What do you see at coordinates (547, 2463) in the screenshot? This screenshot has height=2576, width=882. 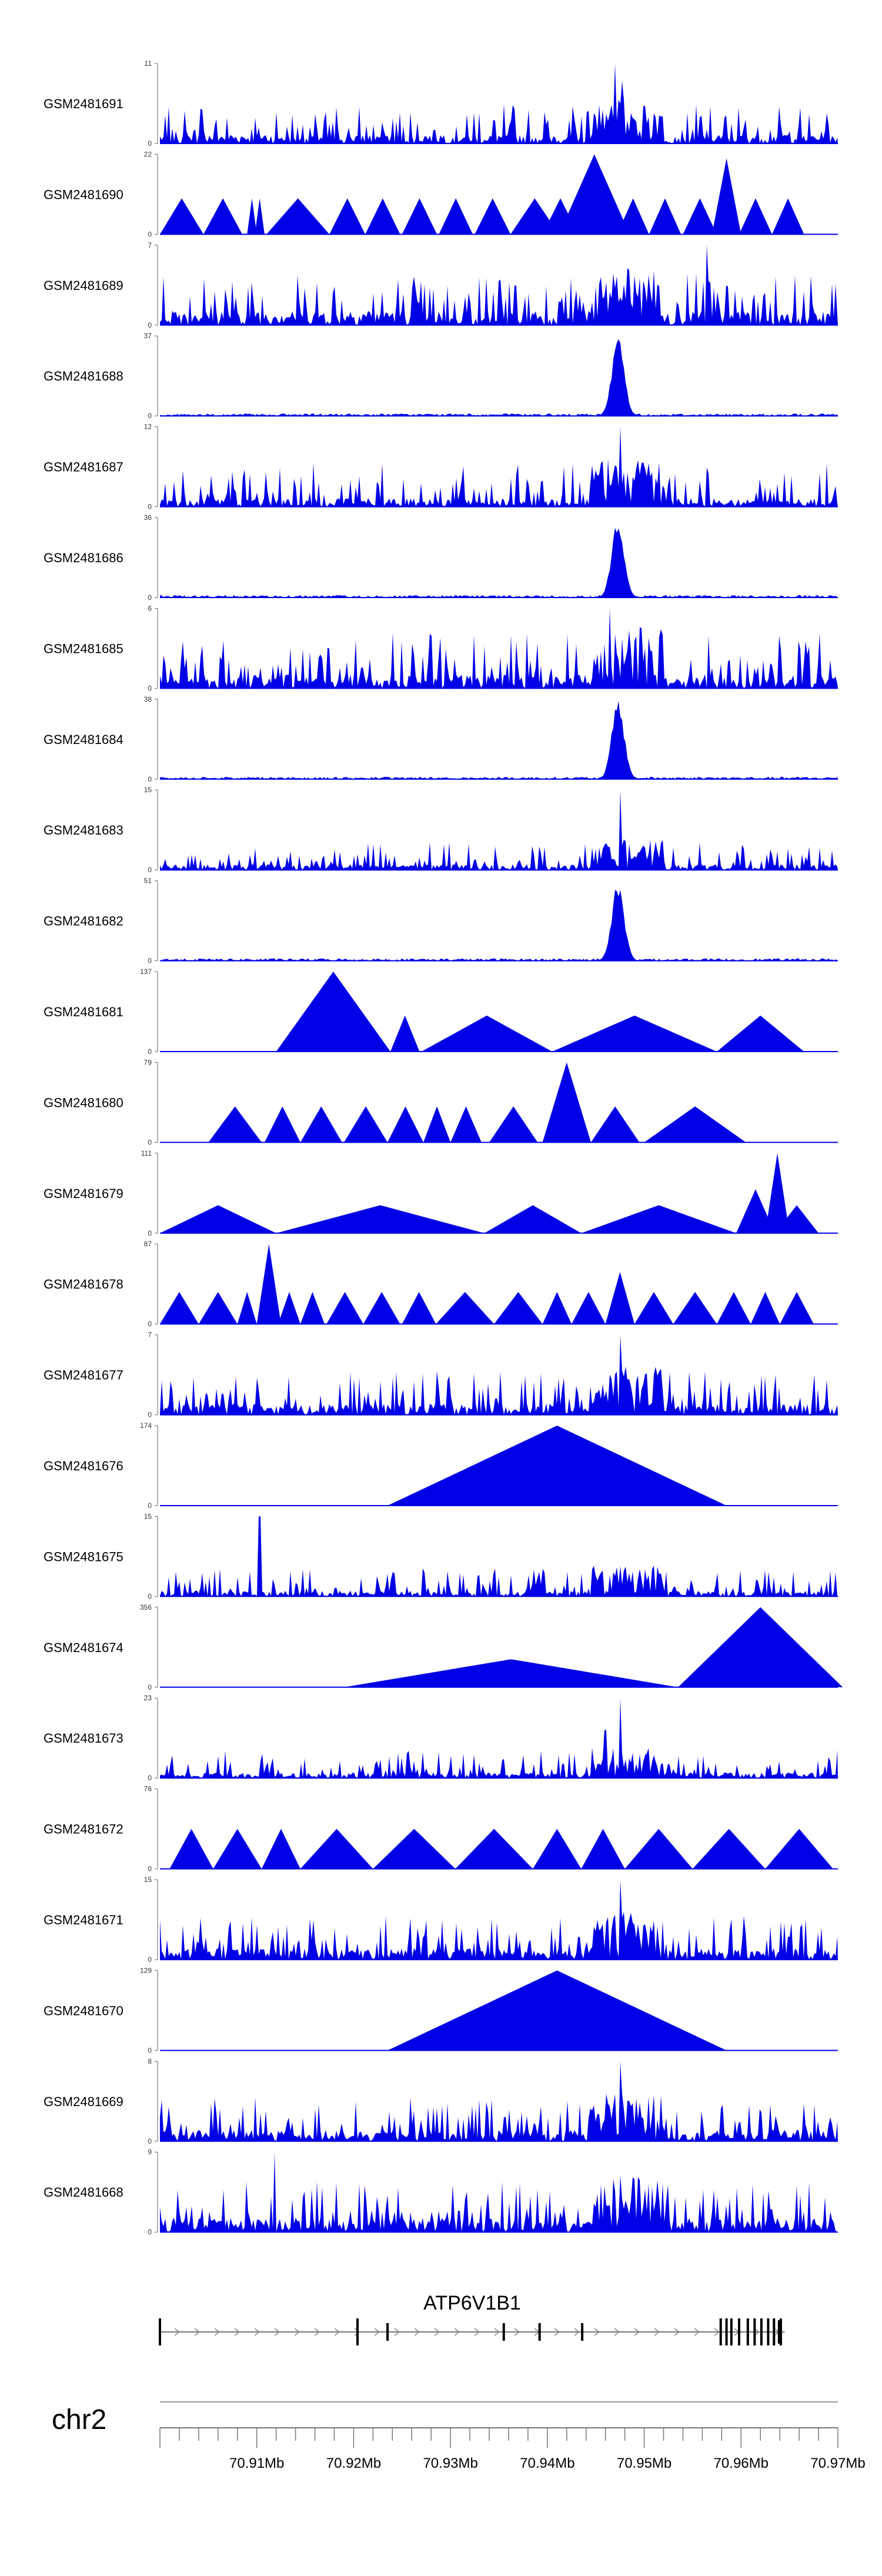 I see `axis-tick-label: 70.94Mb` at bounding box center [547, 2463].